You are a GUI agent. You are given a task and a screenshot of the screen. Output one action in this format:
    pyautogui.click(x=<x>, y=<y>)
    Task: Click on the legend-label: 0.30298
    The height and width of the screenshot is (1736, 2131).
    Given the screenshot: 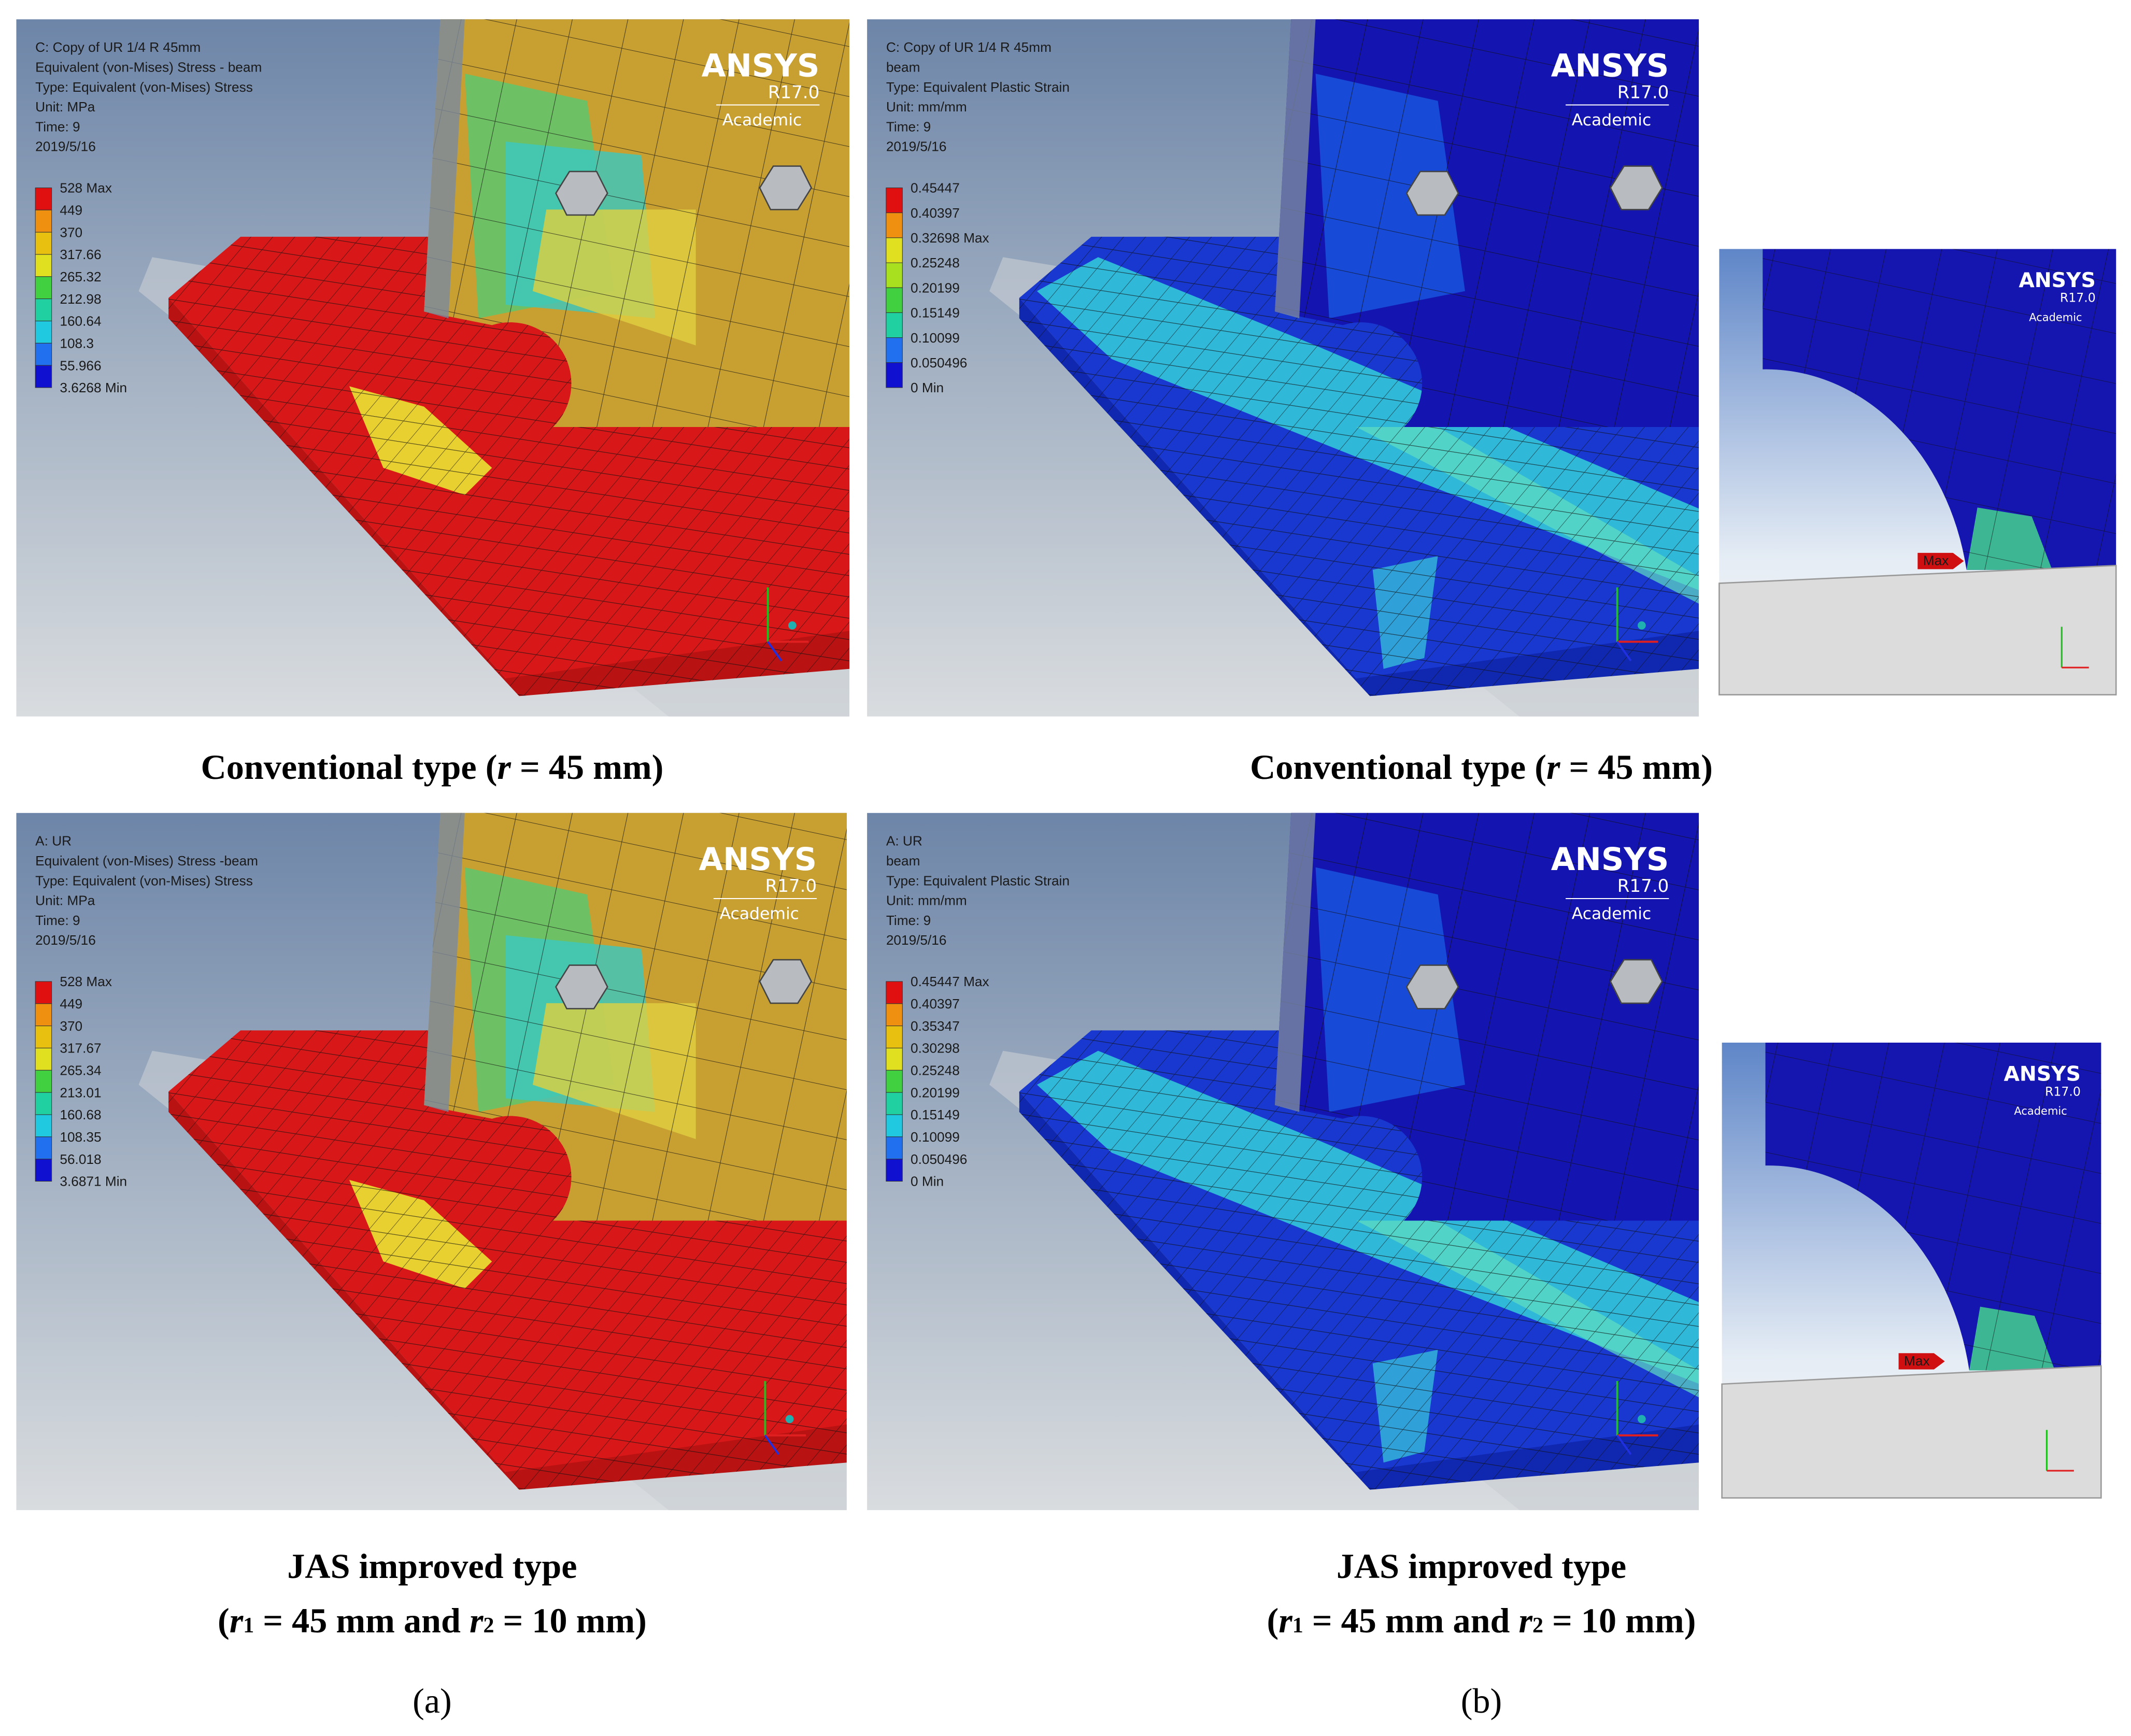 What is the action you would take?
    pyautogui.click(x=935, y=1048)
    